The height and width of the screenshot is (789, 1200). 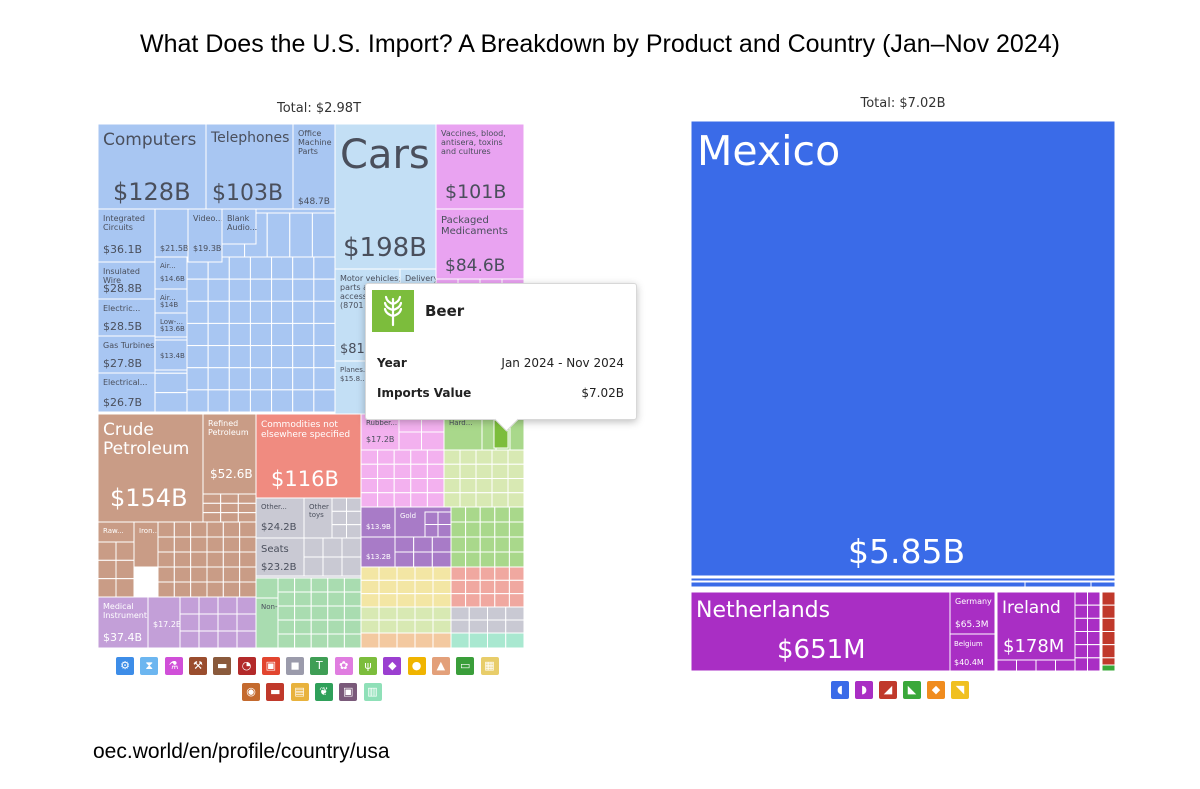 What do you see at coordinates (127, 611) in the screenshot?
I see `product-name-label: Medical Instruments` at bounding box center [127, 611].